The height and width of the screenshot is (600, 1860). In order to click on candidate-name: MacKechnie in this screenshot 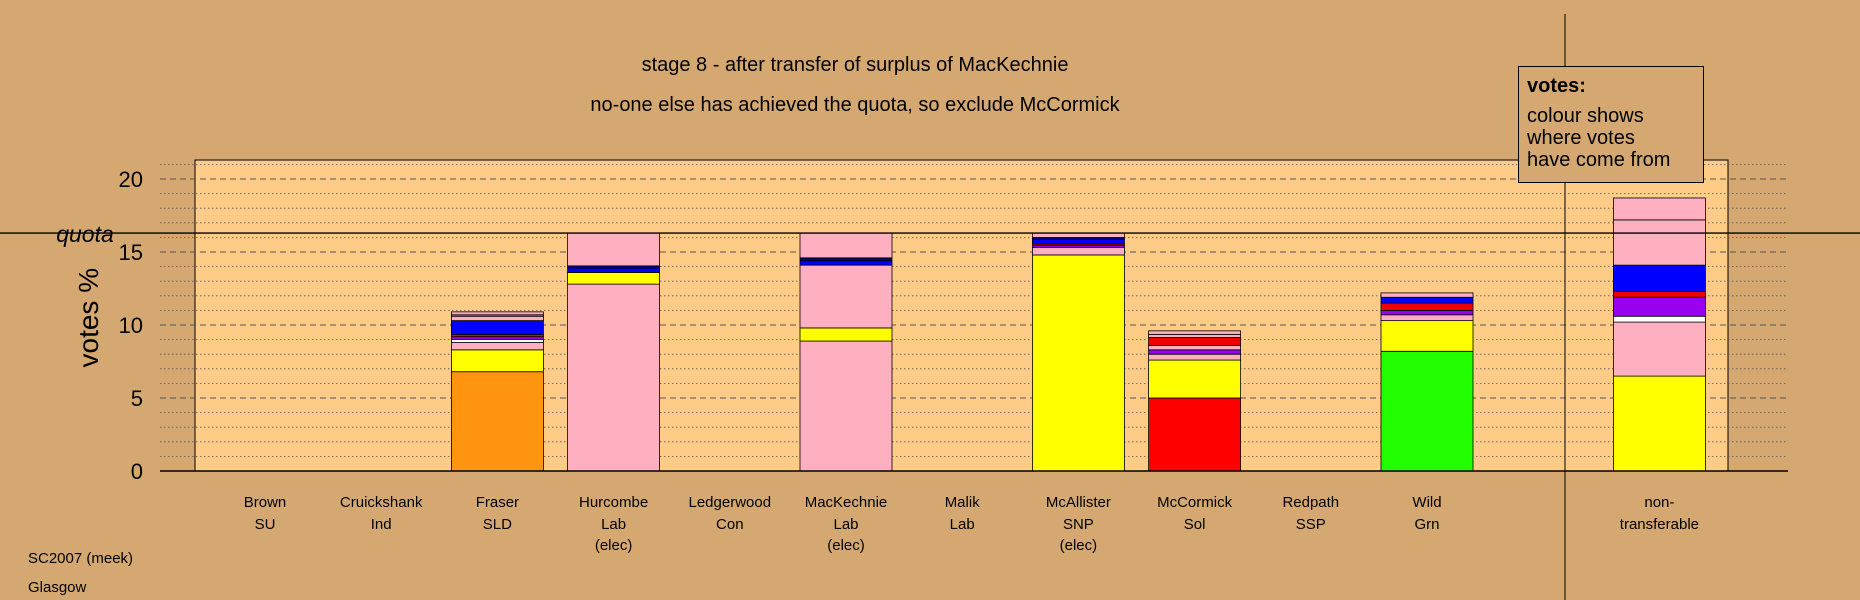, I will do `click(846, 502)`.